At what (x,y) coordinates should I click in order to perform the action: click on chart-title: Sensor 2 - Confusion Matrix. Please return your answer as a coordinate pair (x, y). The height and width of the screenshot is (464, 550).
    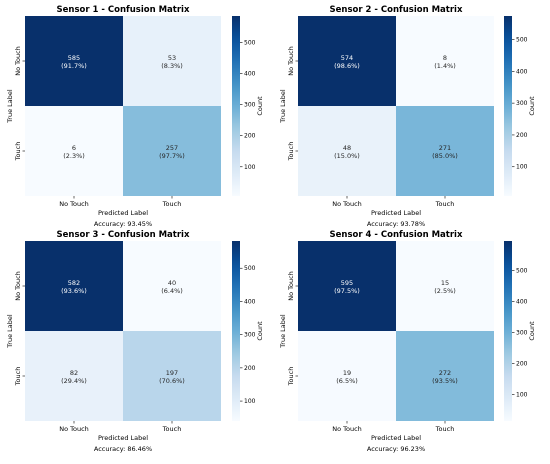
    Looking at the image, I should click on (396, 10).